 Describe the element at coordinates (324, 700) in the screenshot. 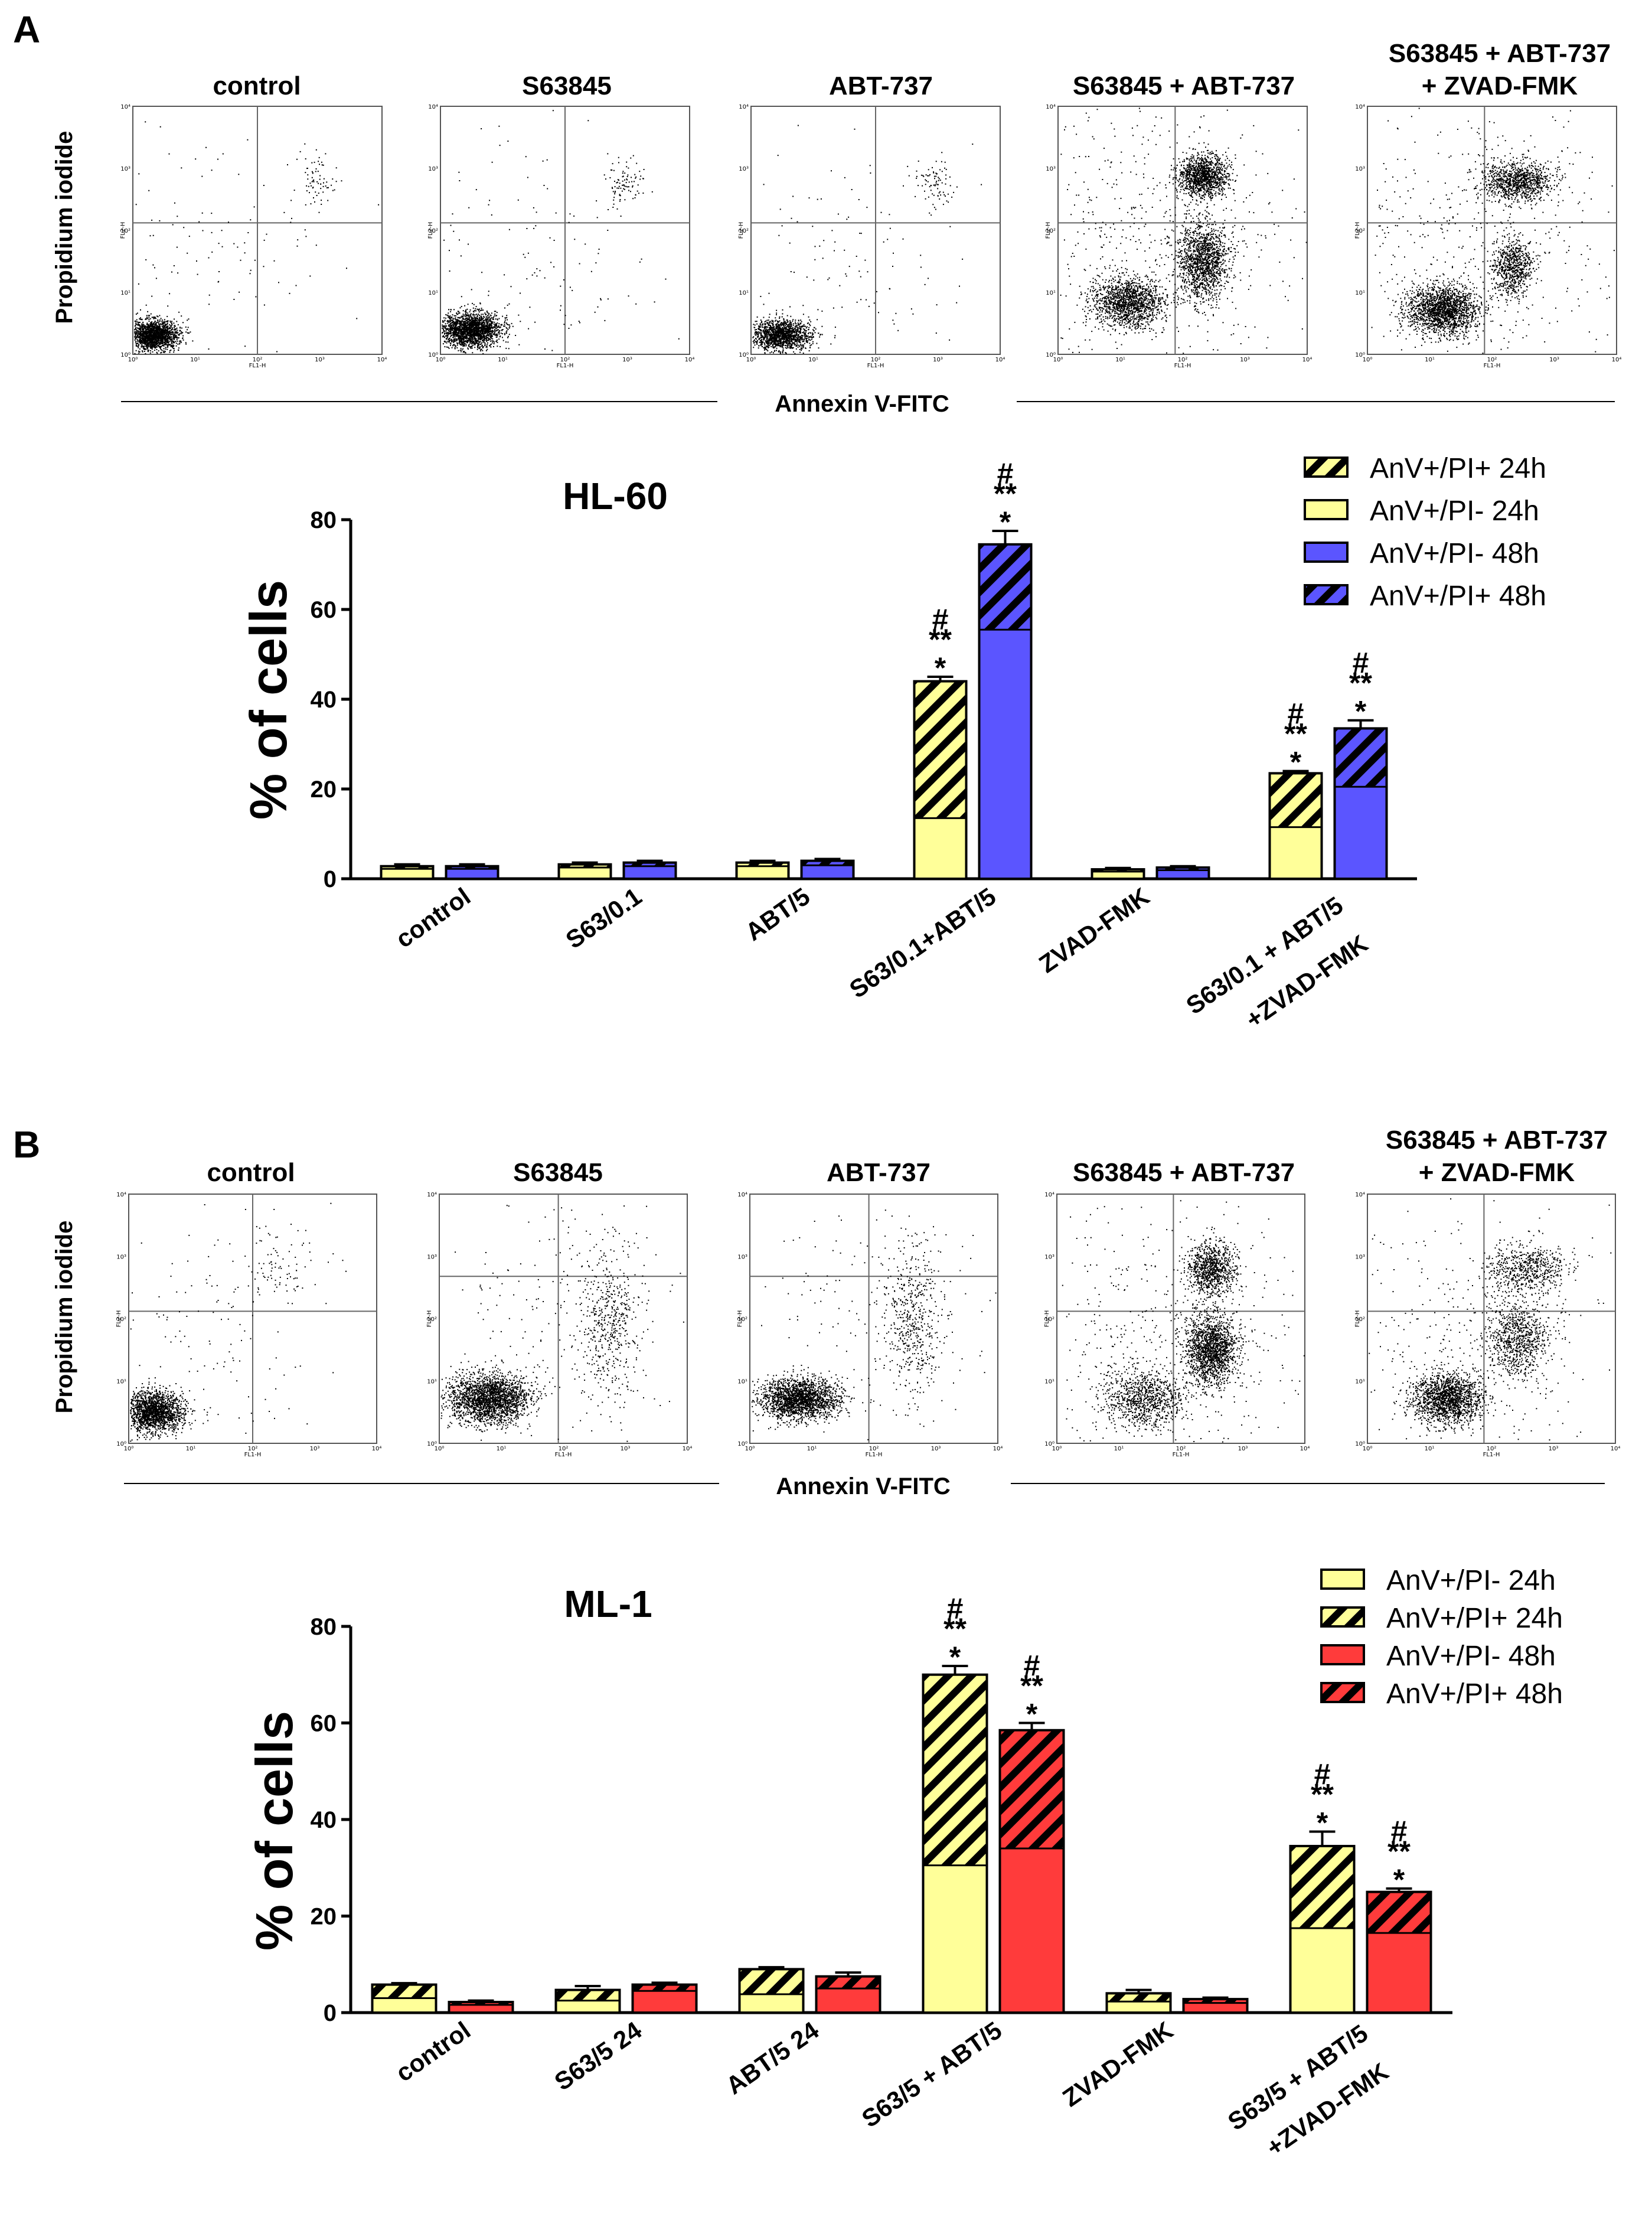

I see `y-tick-label: 40` at that location.